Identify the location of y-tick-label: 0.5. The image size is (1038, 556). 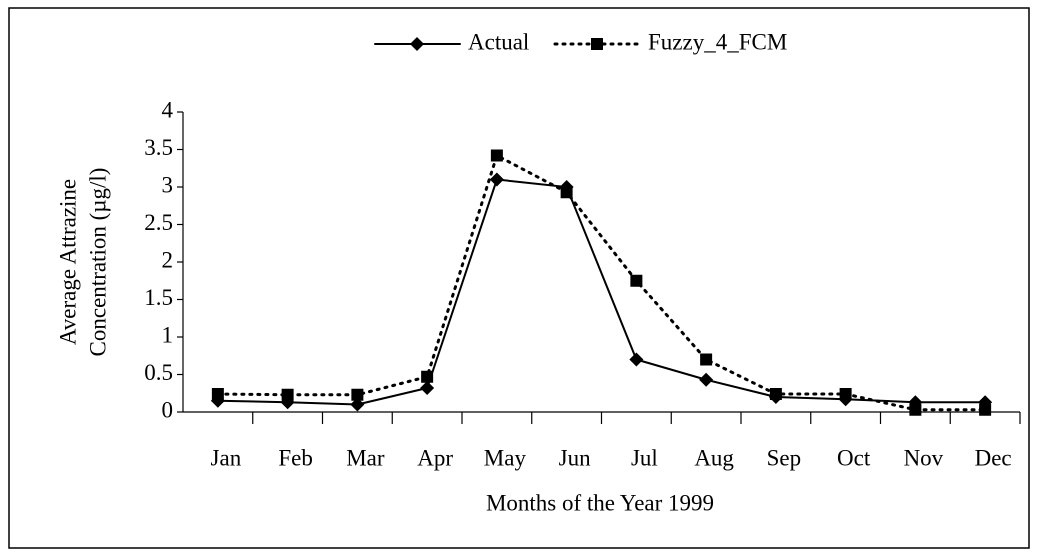
(158, 372).